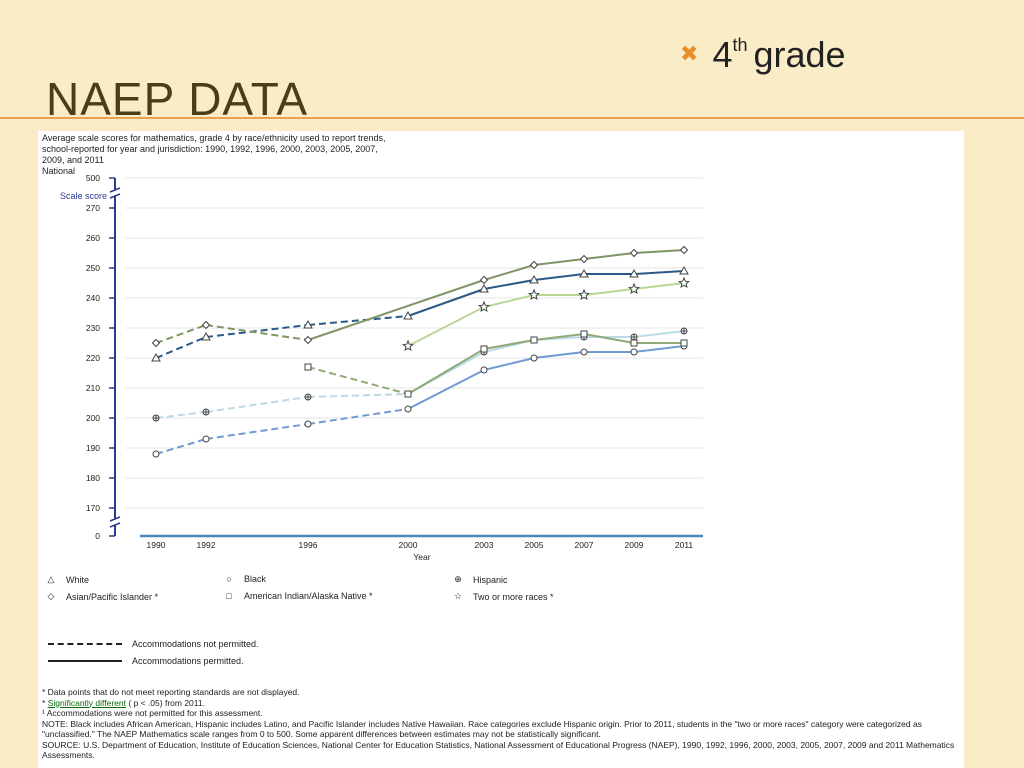  What do you see at coordinates (229, 596) in the screenshot?
I see `square-icon: □` at bounding box center [229, 596].